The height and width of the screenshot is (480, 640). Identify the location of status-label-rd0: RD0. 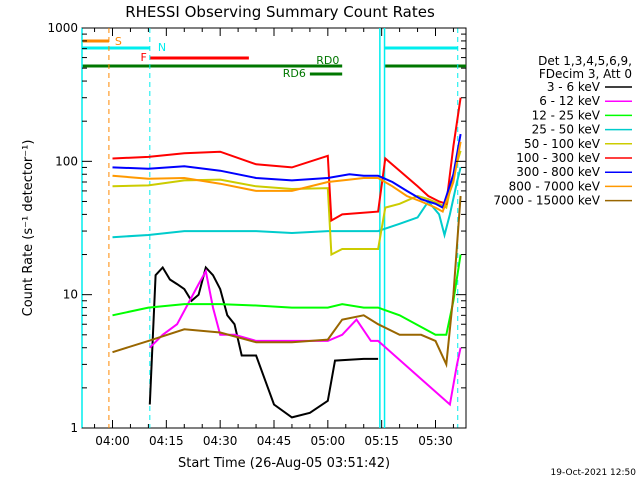
(327, 60).